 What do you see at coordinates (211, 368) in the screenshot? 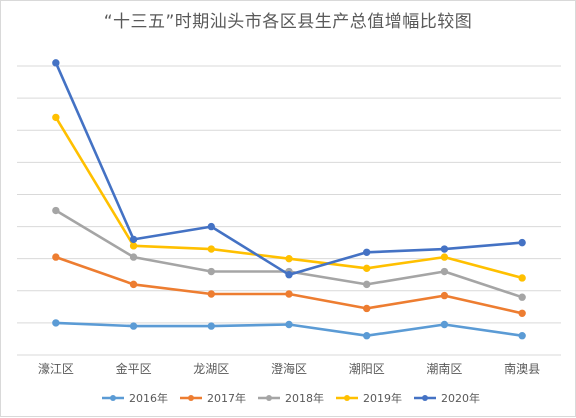
I see `x-tick-label: 龙湖区` at bounding box center [211, 368].